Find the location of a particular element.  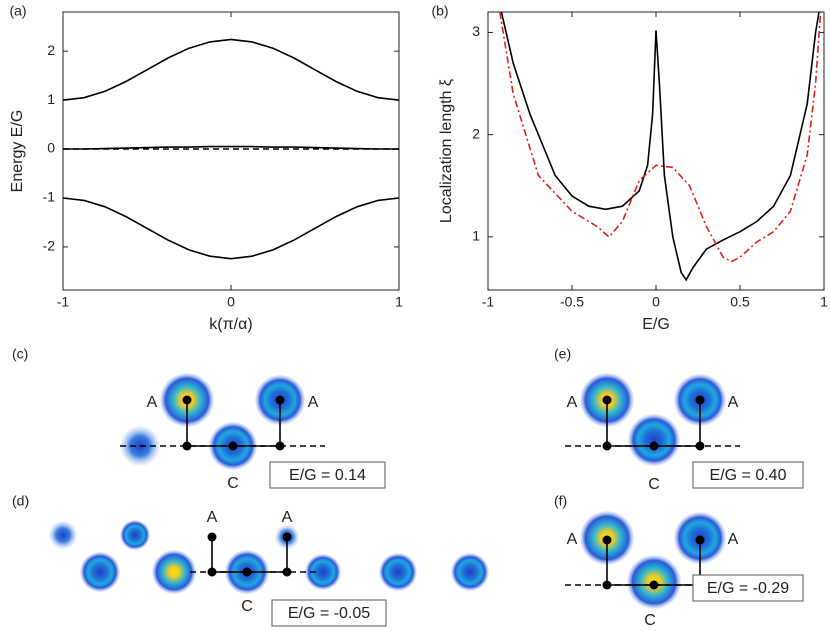

panel-label: (d) is located at coordinates (20, 501).